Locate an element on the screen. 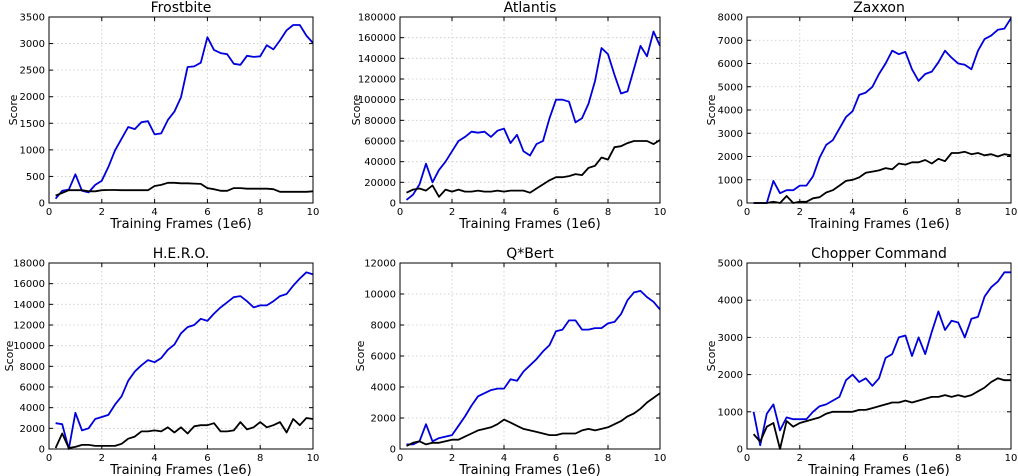 The image size is (1018, 476). y-tick-label: 80000 is located at coordinates (380, 121).